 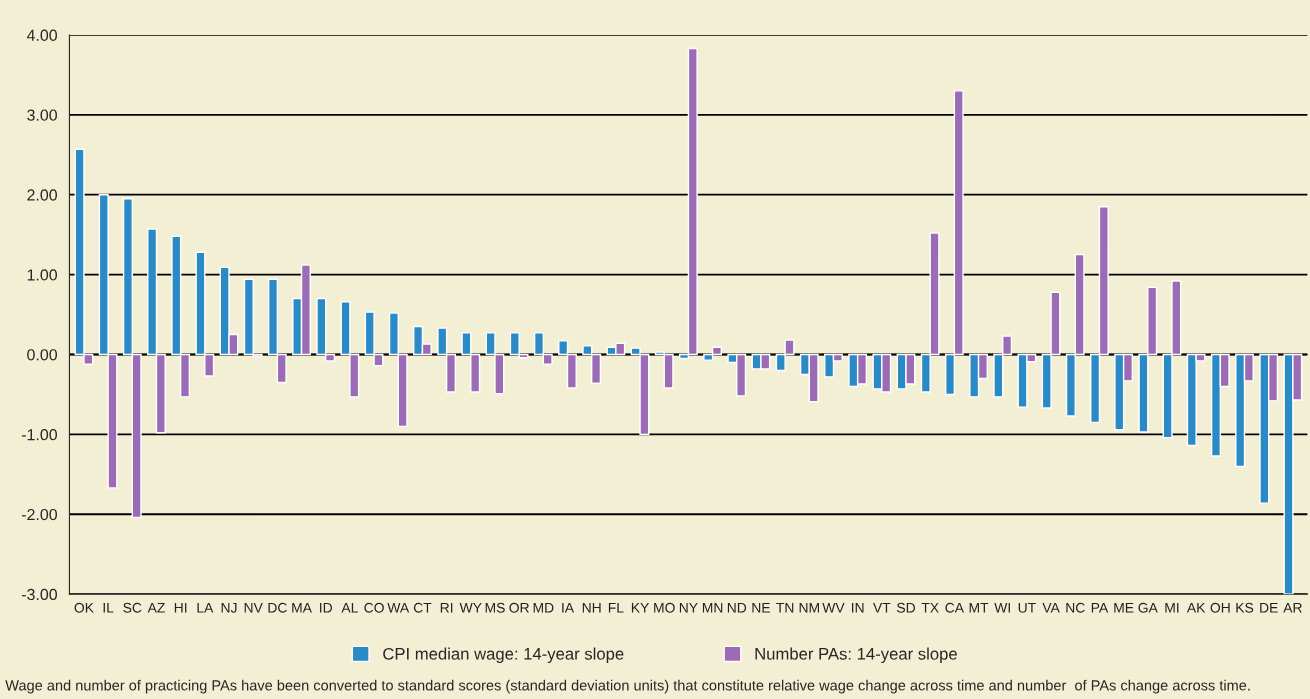 I want to click on x-tick-label: DC, so click(x=277, y=607).